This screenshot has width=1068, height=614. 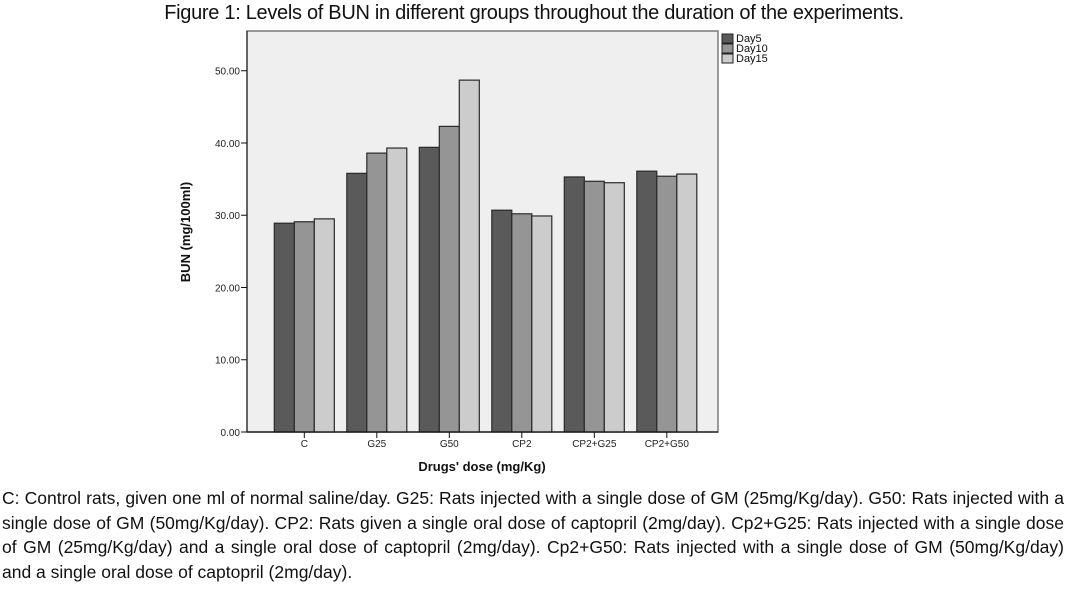 I want to click on x-tick-label: G25, so click(x=376, y=444).